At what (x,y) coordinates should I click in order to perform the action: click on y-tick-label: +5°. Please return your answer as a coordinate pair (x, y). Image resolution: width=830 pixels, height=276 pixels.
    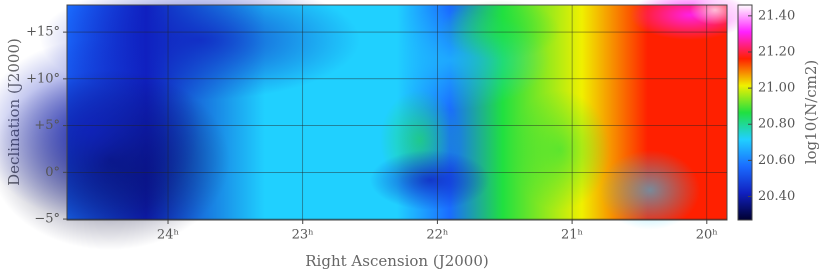
    Looking at the image, I should click on (47, 125).